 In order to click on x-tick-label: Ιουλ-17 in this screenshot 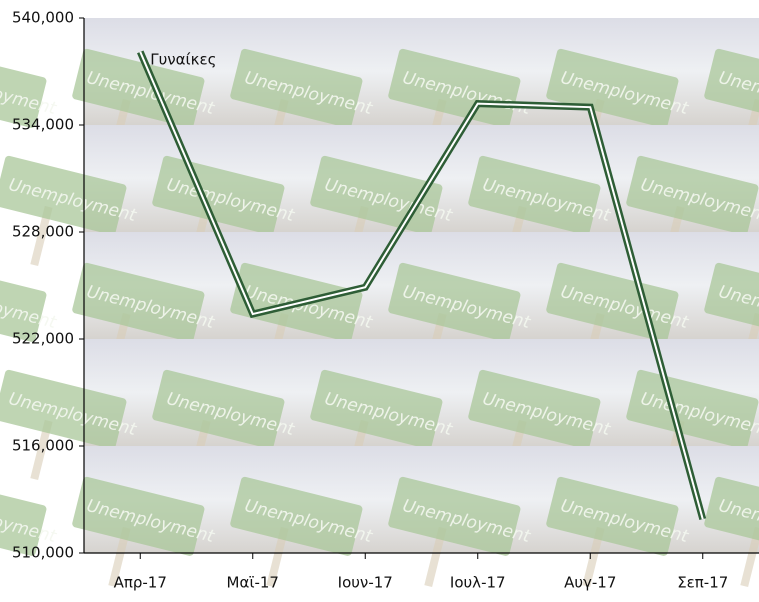, I will do `click(478, 583)`.